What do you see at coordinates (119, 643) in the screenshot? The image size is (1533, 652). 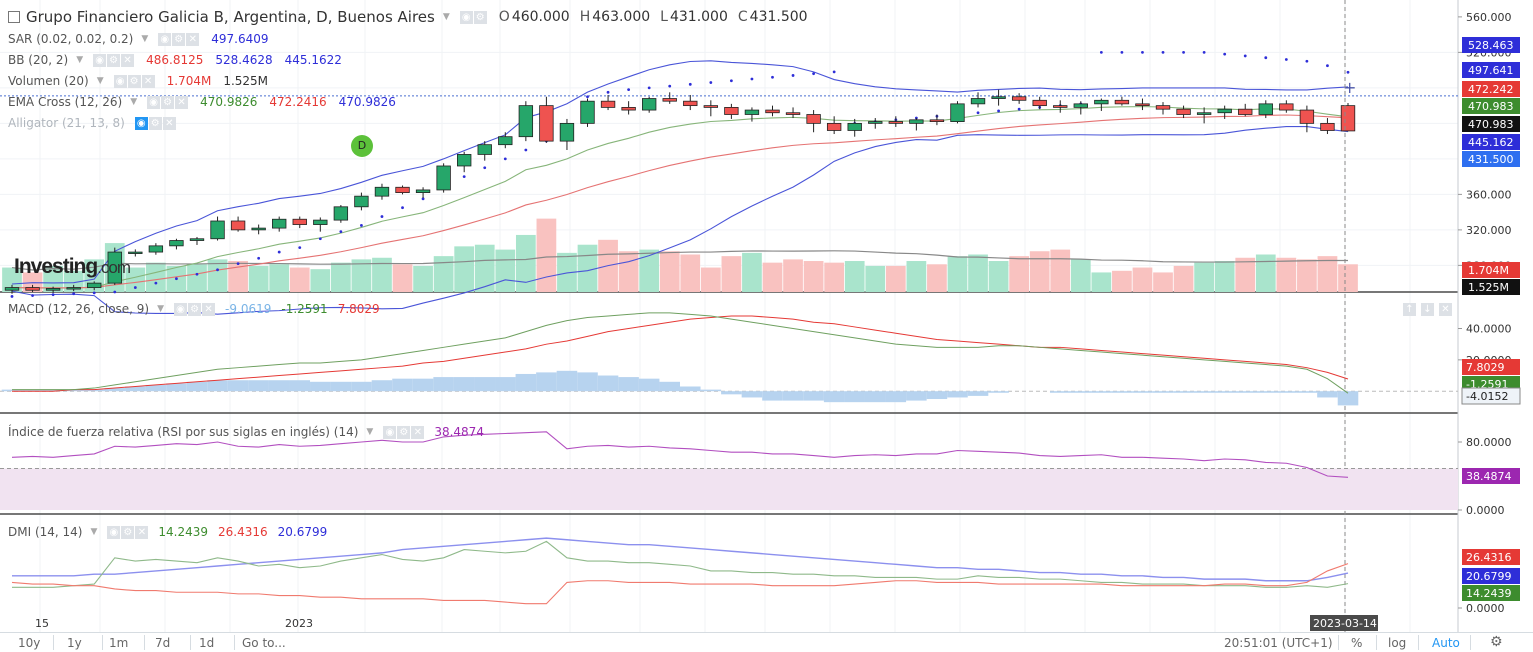 I see `range-1m: 1m` at bounding box center [119, 643].